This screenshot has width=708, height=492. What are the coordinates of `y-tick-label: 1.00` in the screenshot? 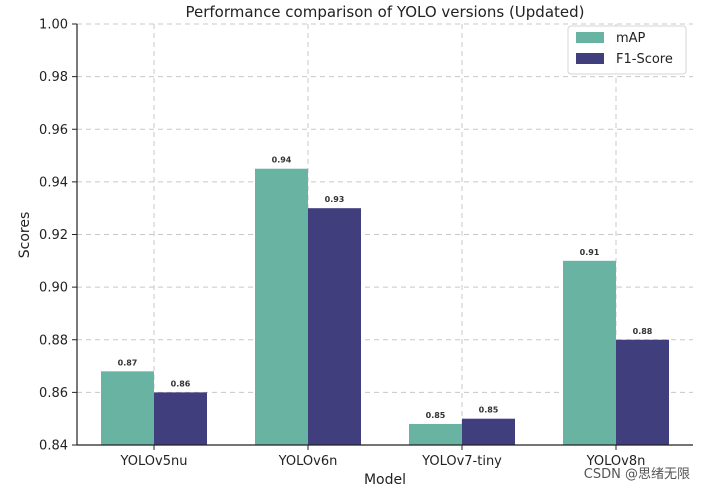 It's located at (53, 25).